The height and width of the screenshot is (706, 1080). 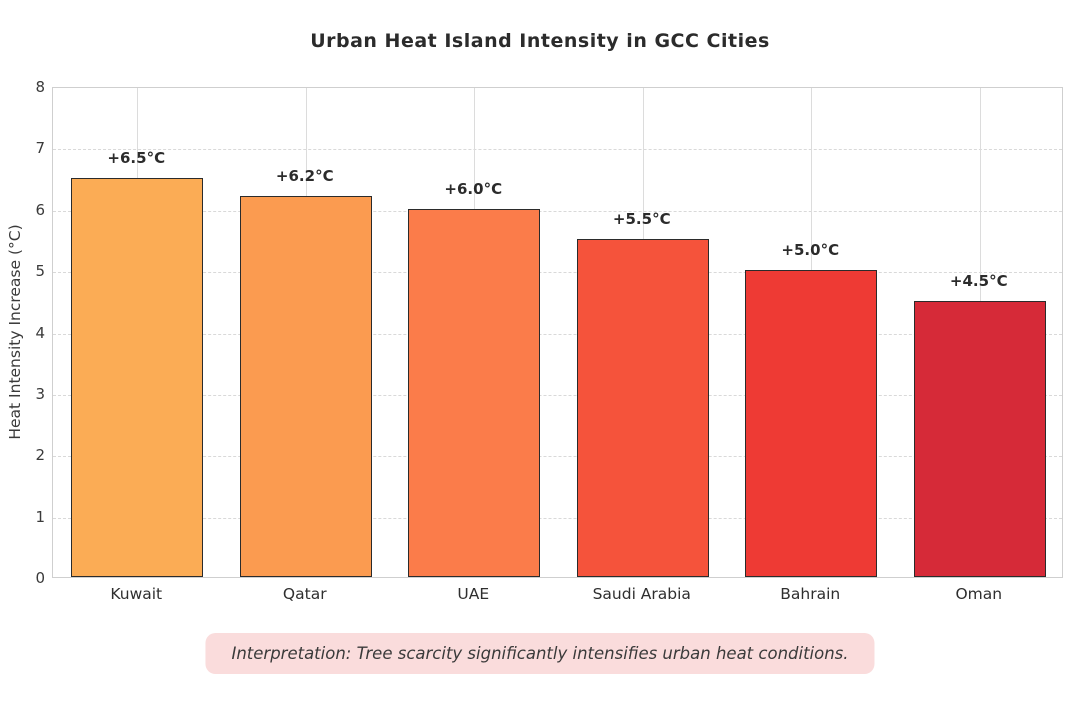 I want to click on bar-kuwait, so click(x=137, y=377).